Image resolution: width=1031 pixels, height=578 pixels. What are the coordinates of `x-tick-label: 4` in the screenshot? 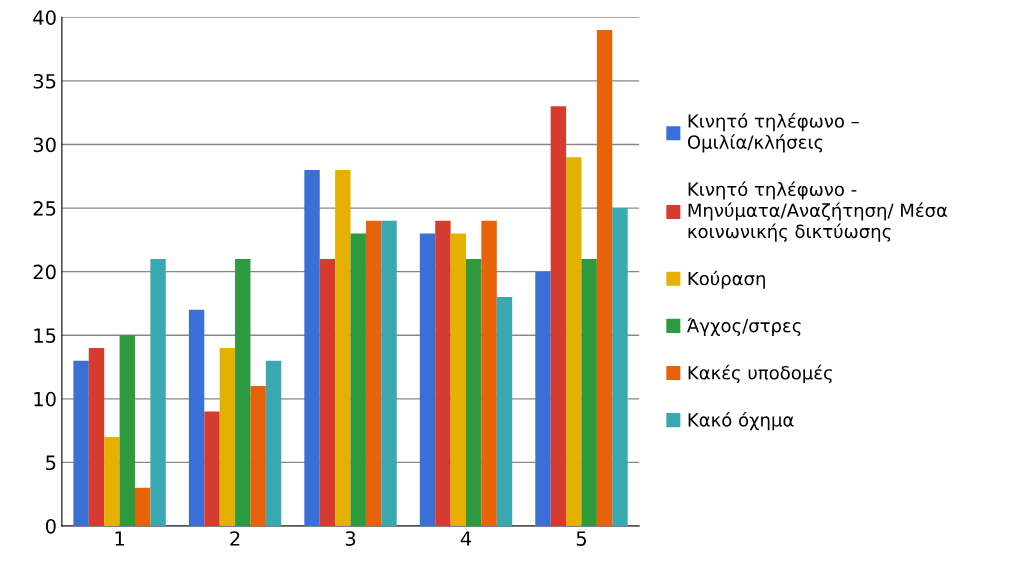 It's located at (466, 538).